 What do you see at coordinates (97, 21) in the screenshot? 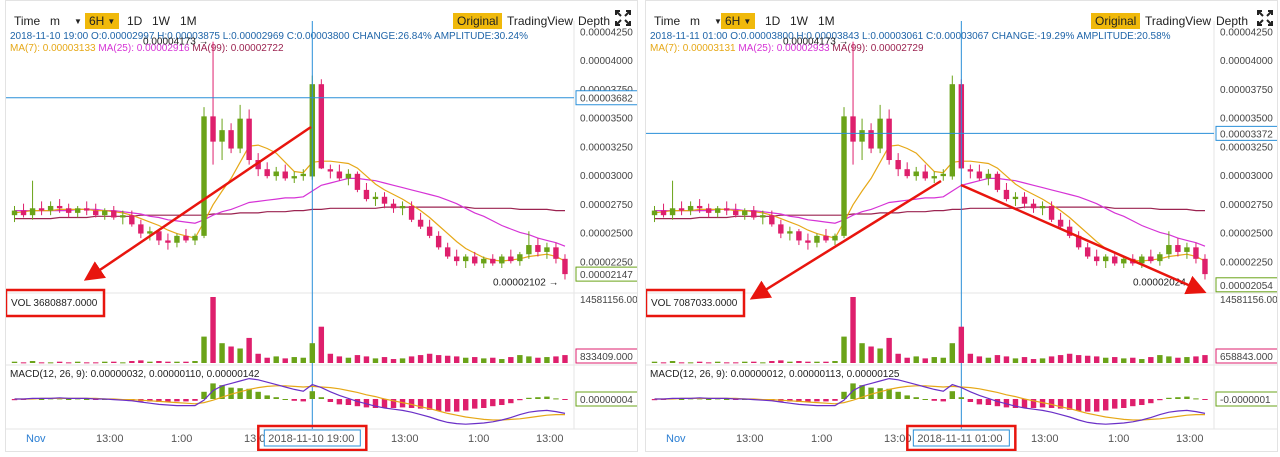
I see `interval-label: 6H` at bounding box center [97, 21].